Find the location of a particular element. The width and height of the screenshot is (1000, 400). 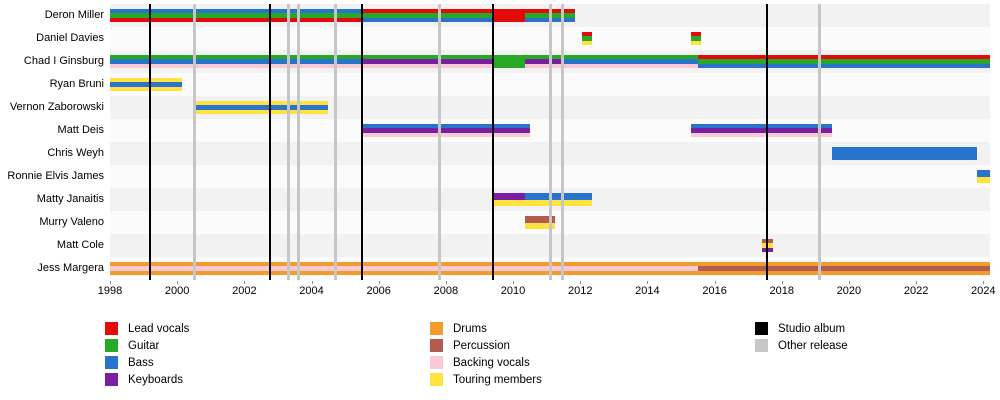

legend-label: Percussion is located at coordinates (481, 345).